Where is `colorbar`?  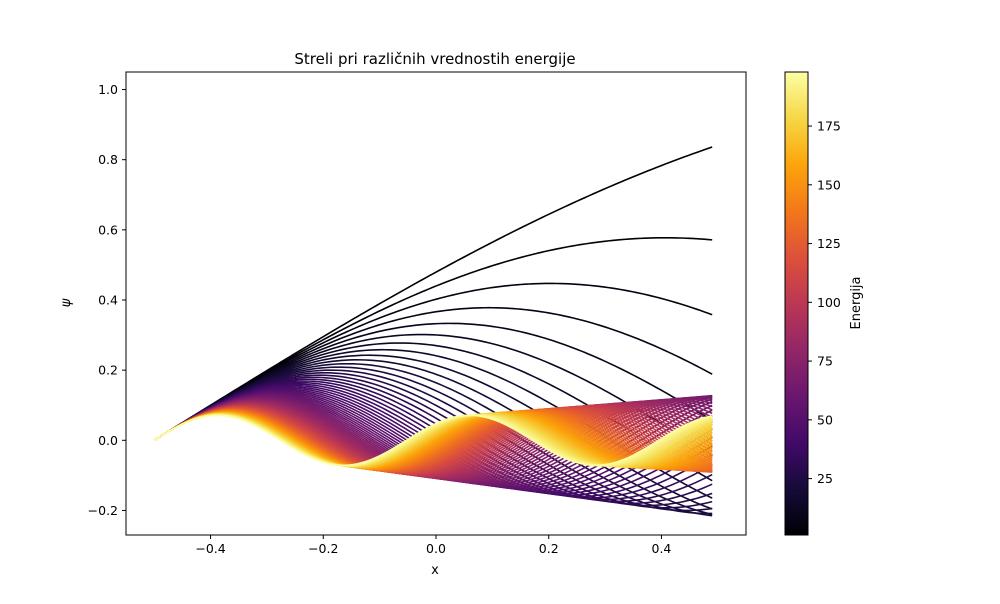
colorbar is located at coordinates (796, 303).